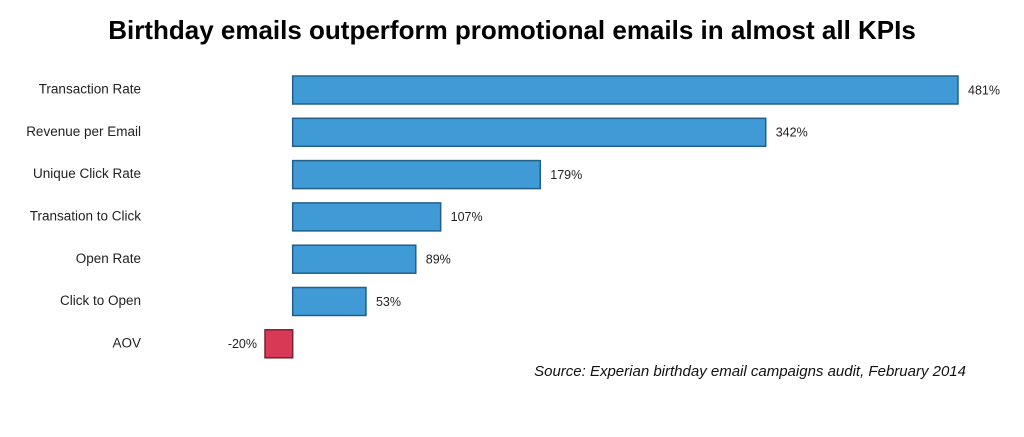  I want to click on category-label: Click to Open, so click(100, 300).